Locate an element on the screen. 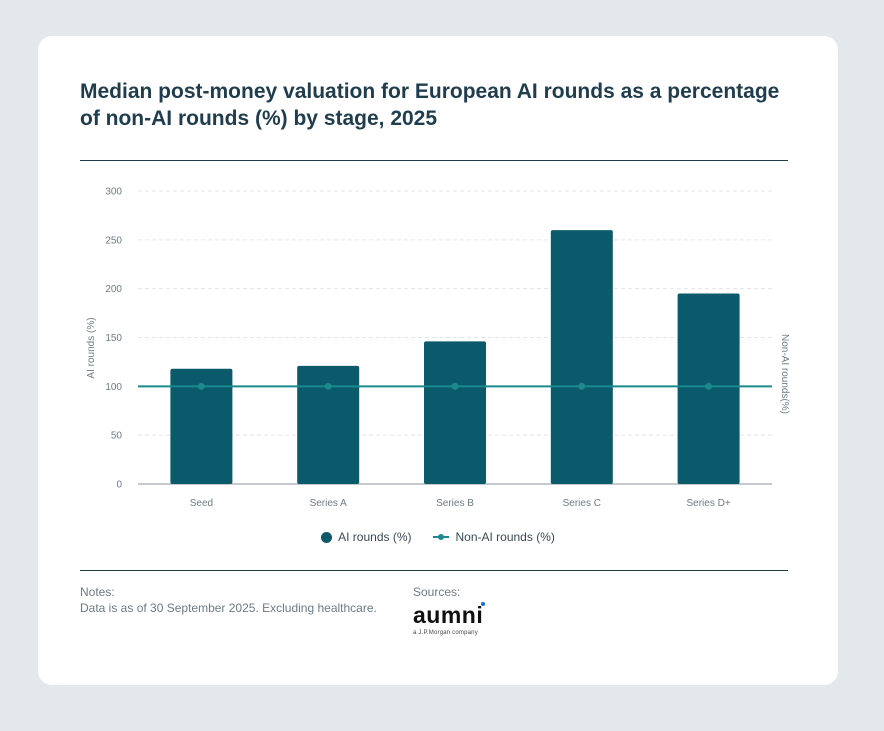  logo-subtitle: a J.P.Morgan company is located at coordinates (445, 633).